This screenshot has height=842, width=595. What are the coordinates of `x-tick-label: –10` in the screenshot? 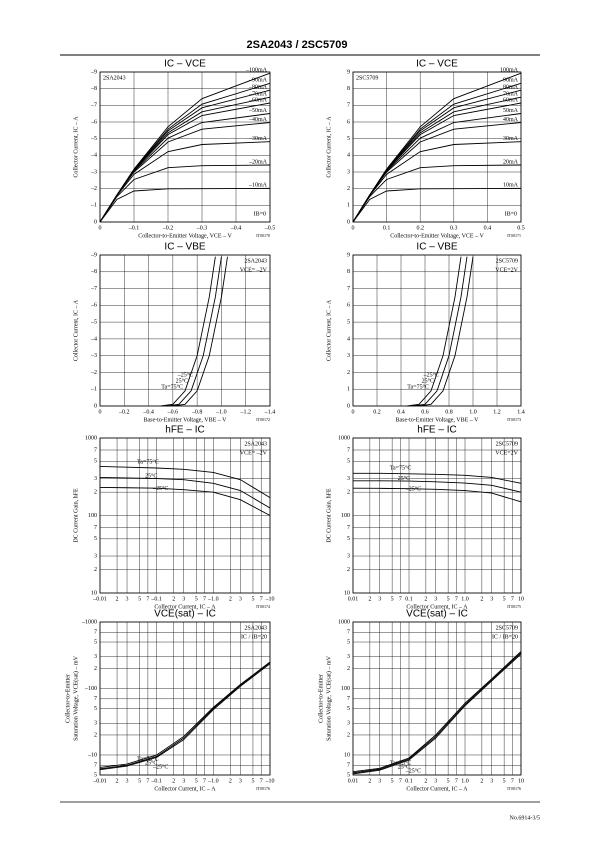 It's located at (270, 599).